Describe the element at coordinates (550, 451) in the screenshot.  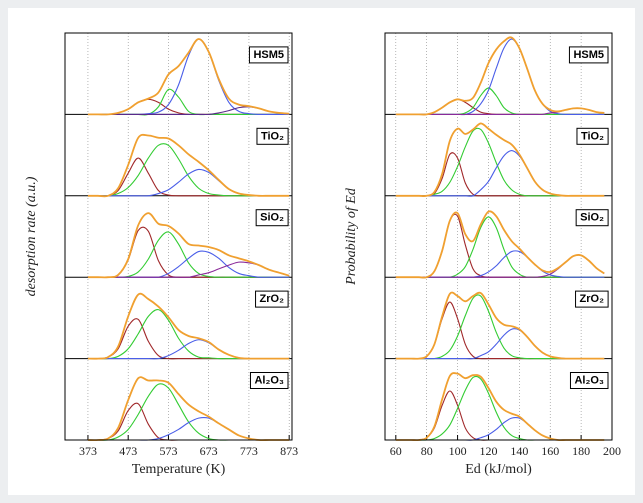
I see `x-tick-label: 160` at that location.